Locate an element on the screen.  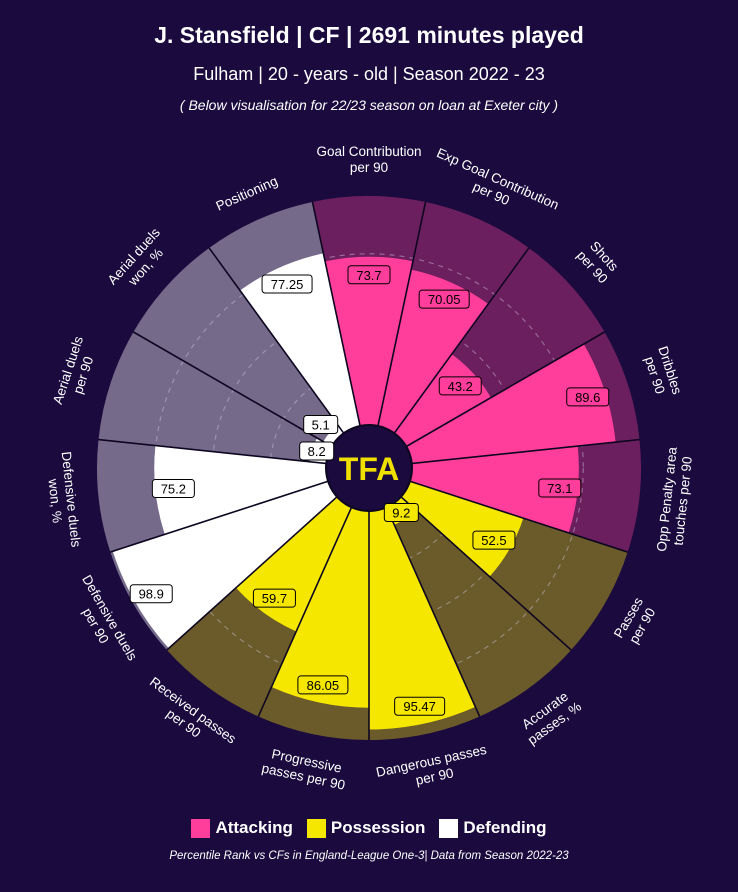
legend-label-defending: Defending is located at coordinates (505, 827).